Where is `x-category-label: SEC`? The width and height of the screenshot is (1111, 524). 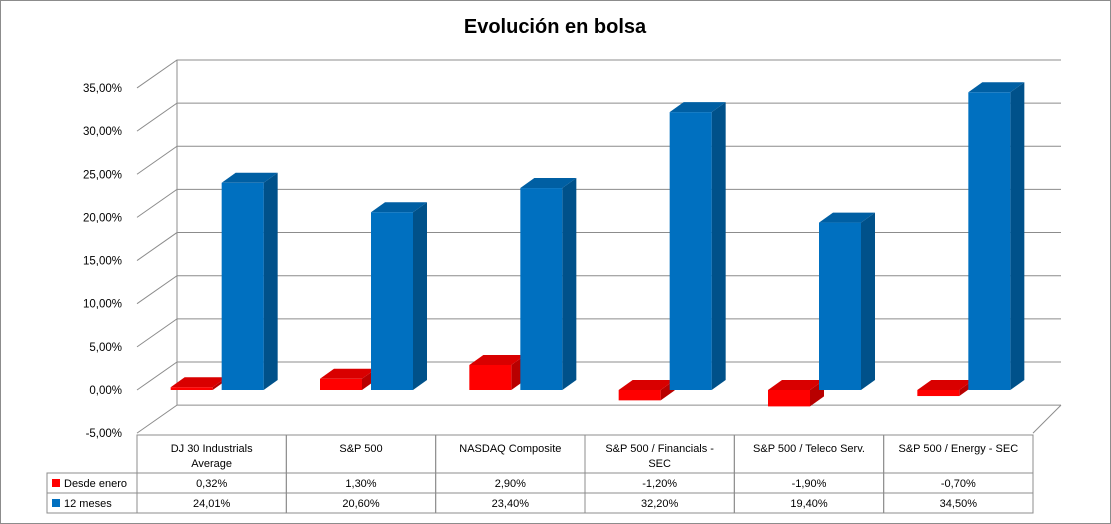
x-category-label: SEC is located at coordinates (659, 464).